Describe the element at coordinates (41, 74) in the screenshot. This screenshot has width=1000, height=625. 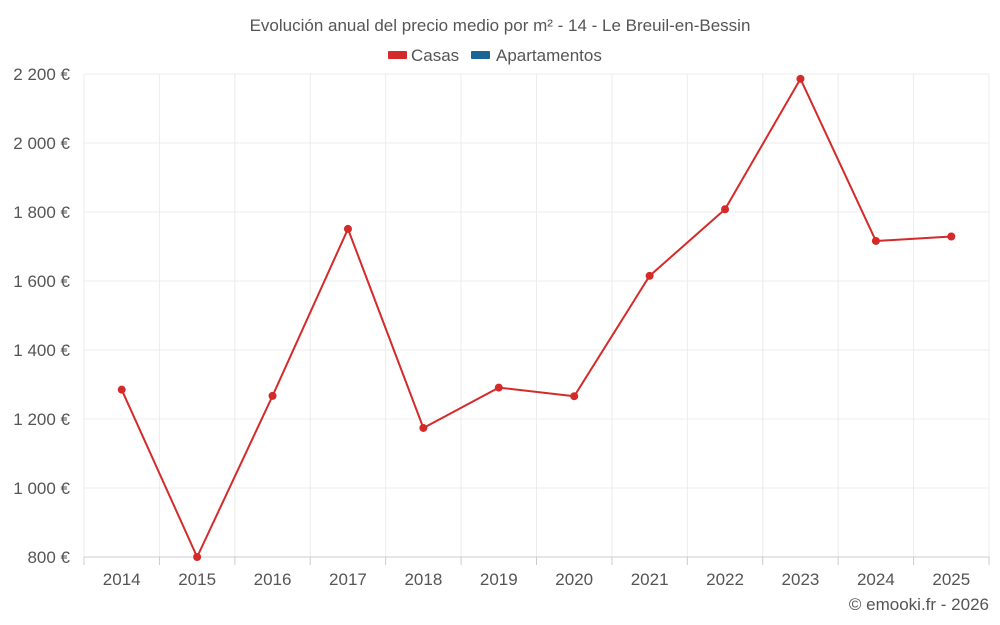
I see `y-tick-label: 2 200 €` at that location.